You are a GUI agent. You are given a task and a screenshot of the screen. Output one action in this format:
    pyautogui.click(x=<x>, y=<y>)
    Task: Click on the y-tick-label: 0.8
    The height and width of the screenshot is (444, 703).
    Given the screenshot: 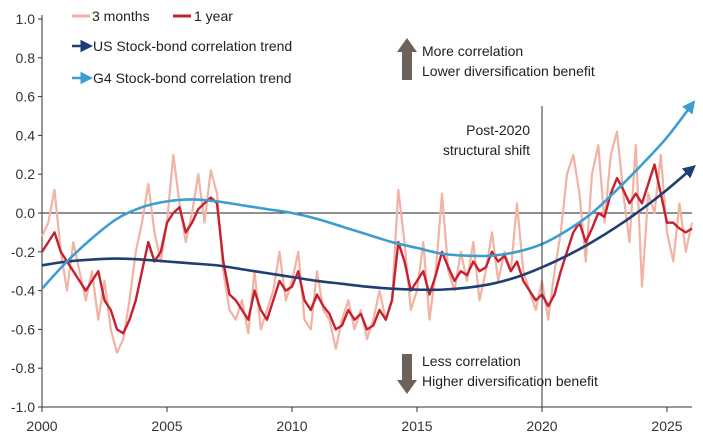 What is the action you would take?
    pyautogui.click(x=26, y=58)
    